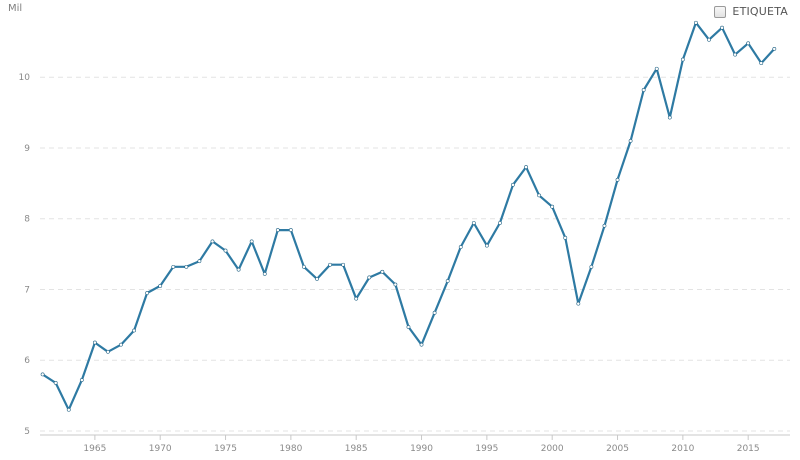  Describe the element at coordinates (27, 361) in the screenshot. I see `y-tick-label: 6` at that location.